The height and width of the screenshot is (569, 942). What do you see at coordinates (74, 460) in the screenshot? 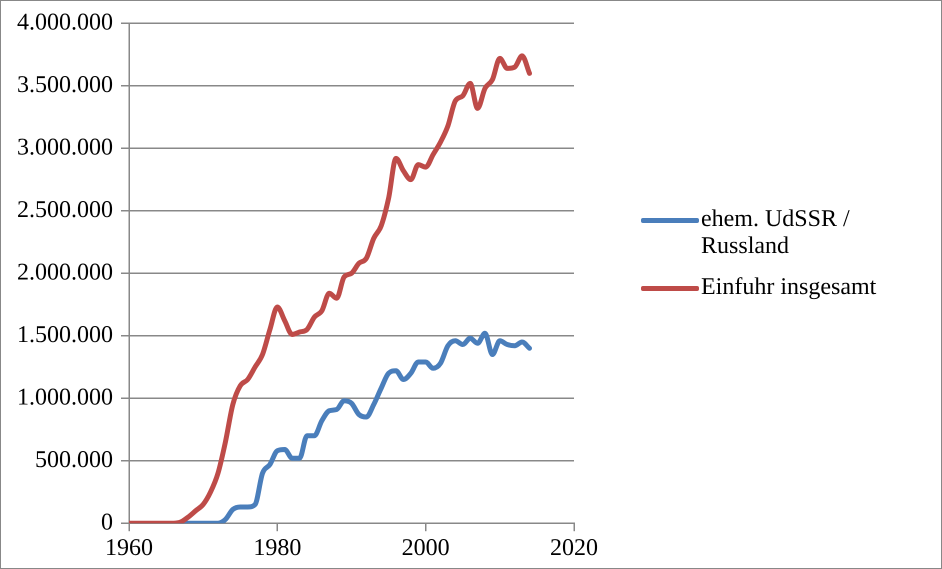
I see `y-tick-label: 500.000` at bounding box center [74, 460].